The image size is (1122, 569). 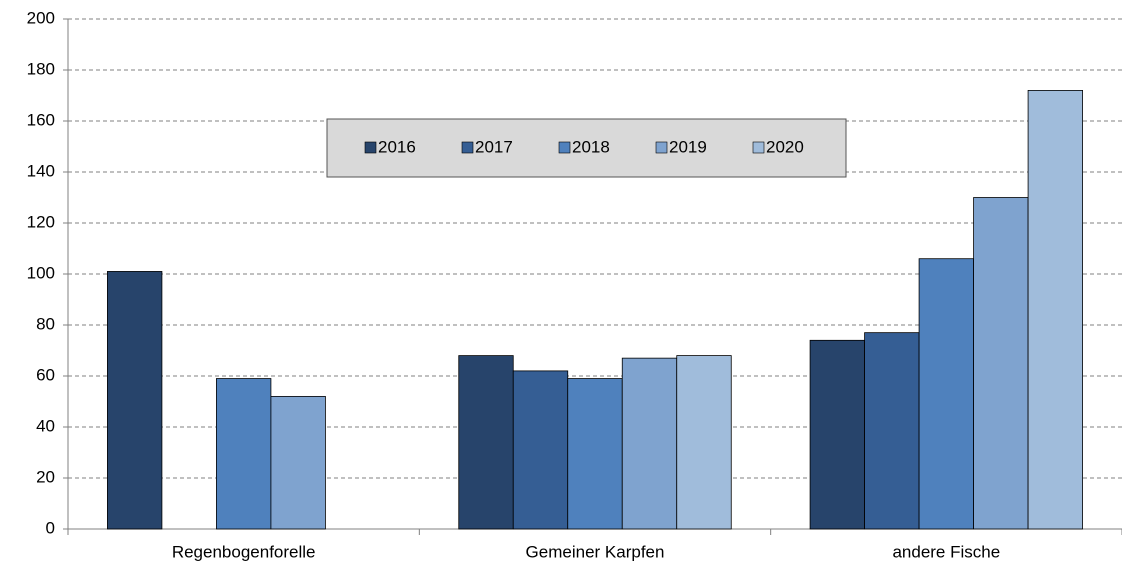 I want to click on legend-label: 2019, so click(x=688, y=146).